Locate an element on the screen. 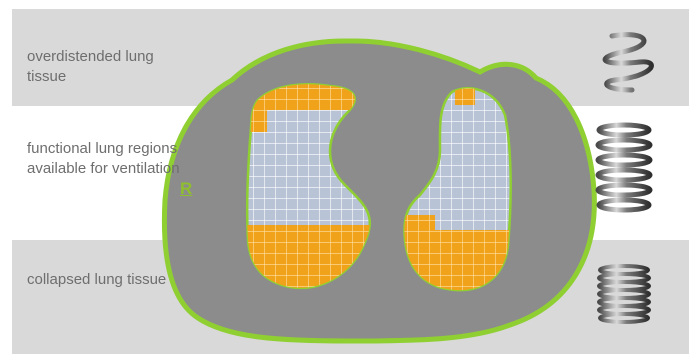 This screenshot has height=363, width=699. medium-spring-icon is located at coordinates (624, 167).